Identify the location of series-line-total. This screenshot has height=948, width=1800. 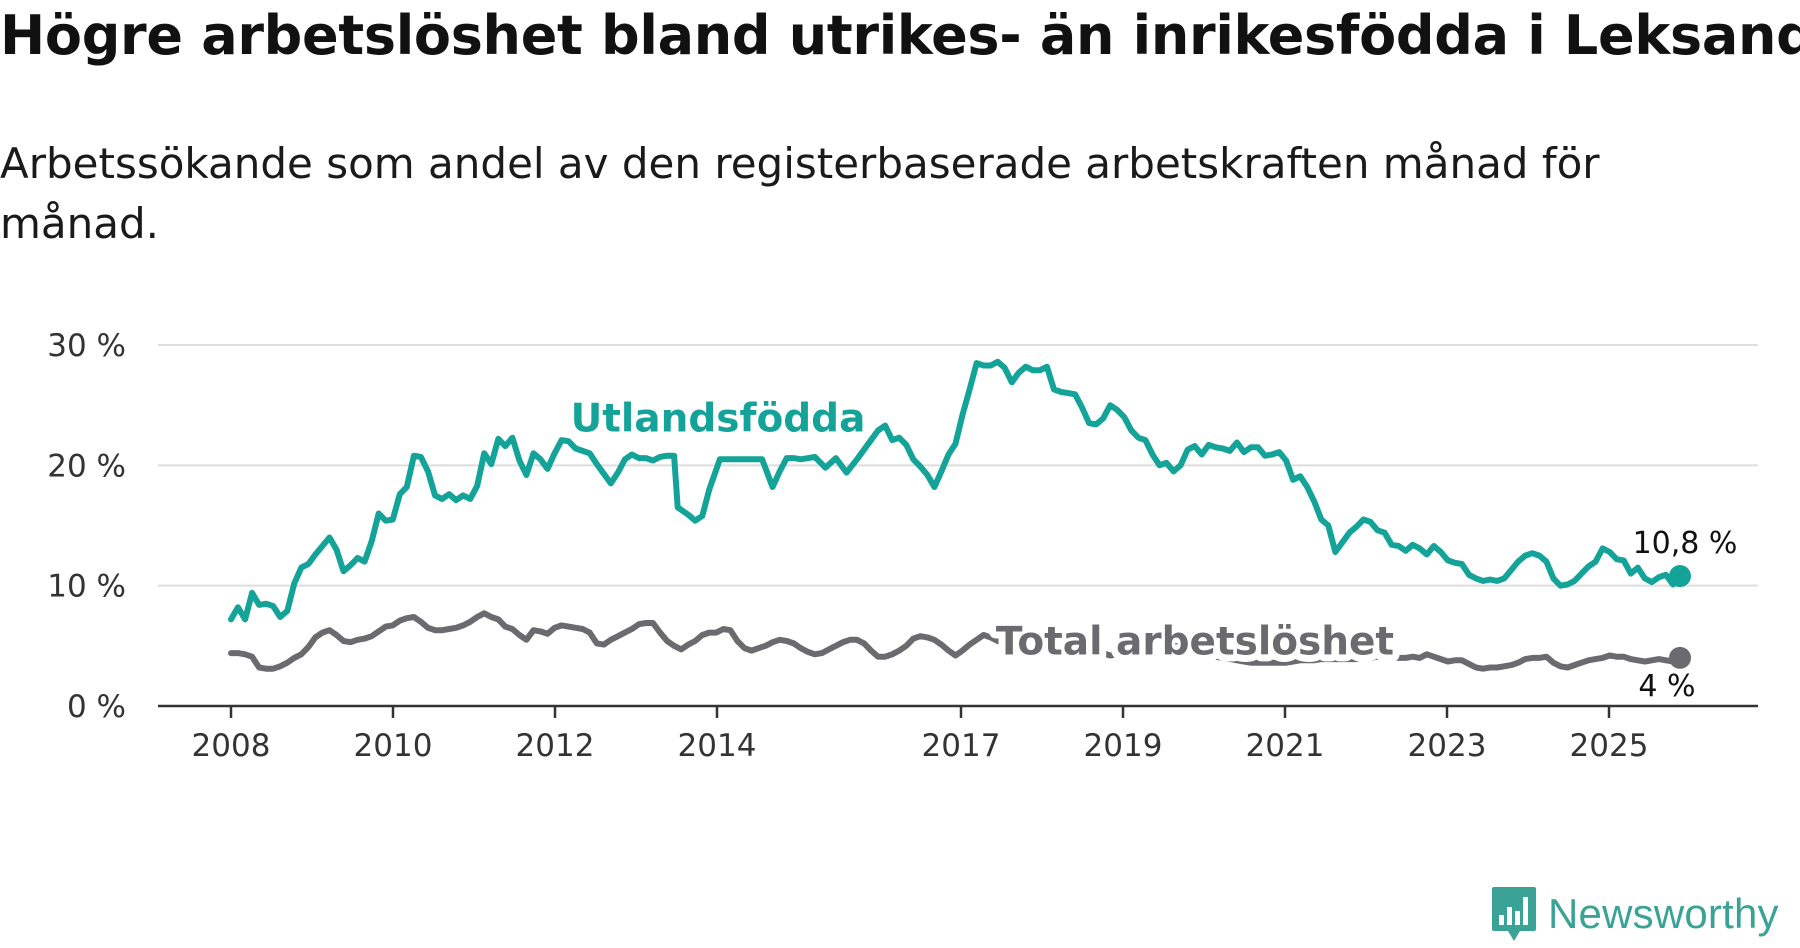
(955, 641).